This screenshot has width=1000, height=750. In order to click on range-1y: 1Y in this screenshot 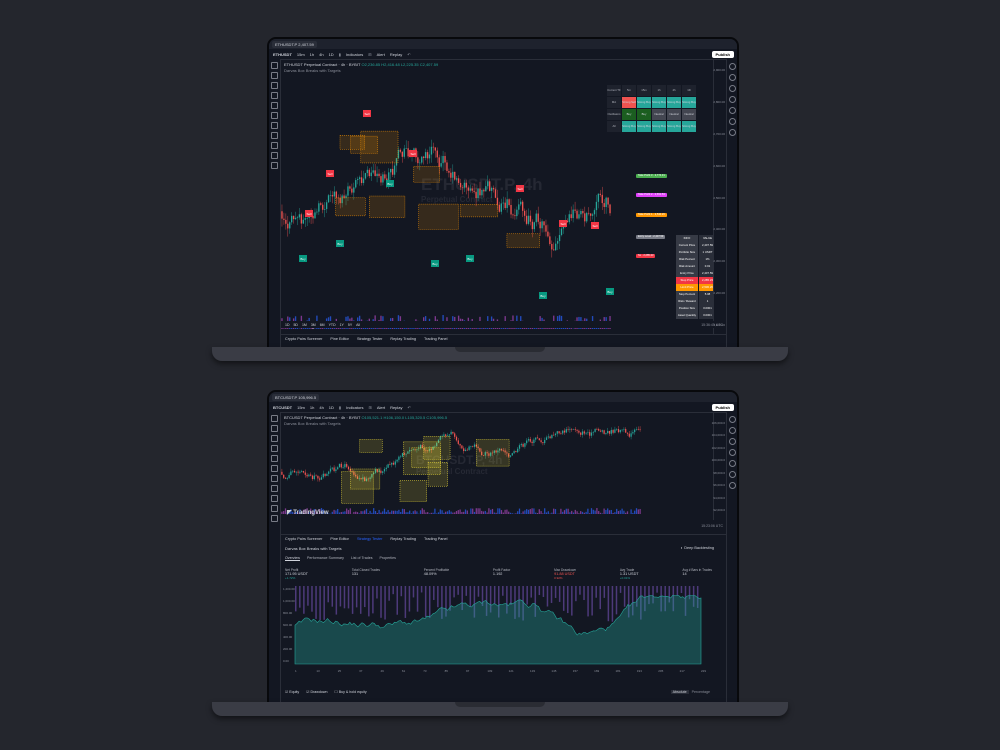, I will do `click(341, 324)`.